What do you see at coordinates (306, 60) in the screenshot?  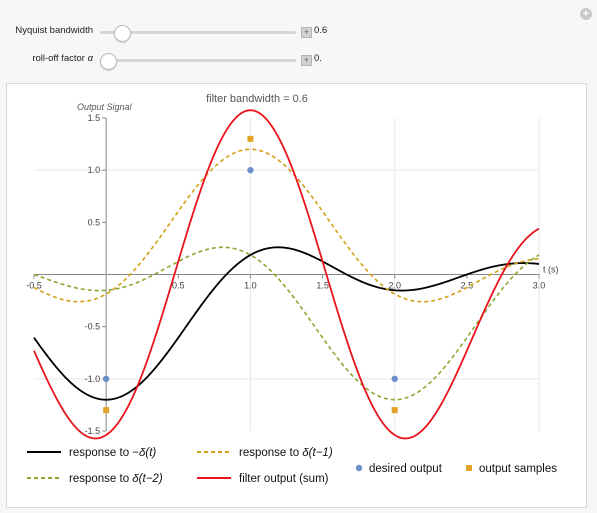 I see `rolloff-expand-icon: +` at bounding box center [306, 60].